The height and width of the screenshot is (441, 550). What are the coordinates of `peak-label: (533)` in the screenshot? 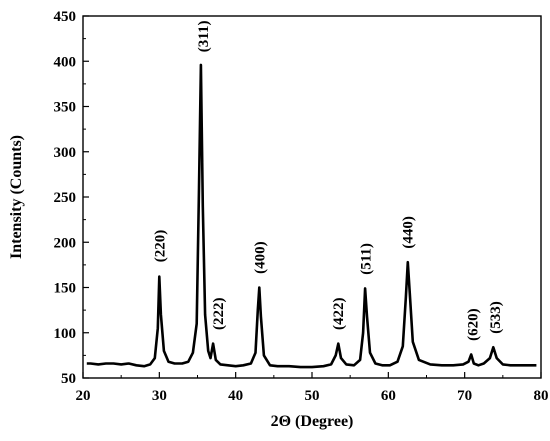 It's located at (496, 317).